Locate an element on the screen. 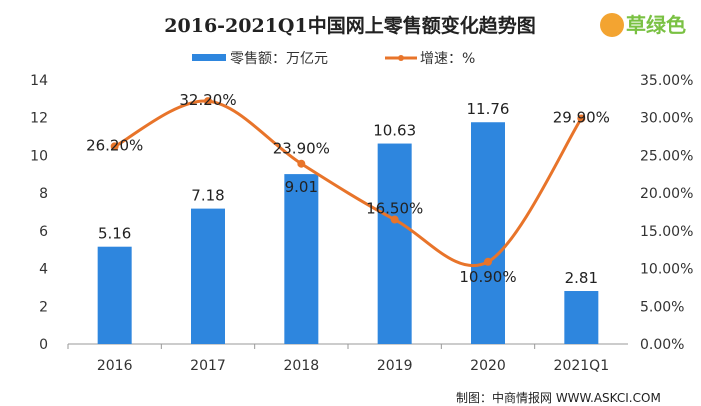 The width and height of the screenshot is (701, 406). left-tick-label: 2 is located at coordinates (43, 307).